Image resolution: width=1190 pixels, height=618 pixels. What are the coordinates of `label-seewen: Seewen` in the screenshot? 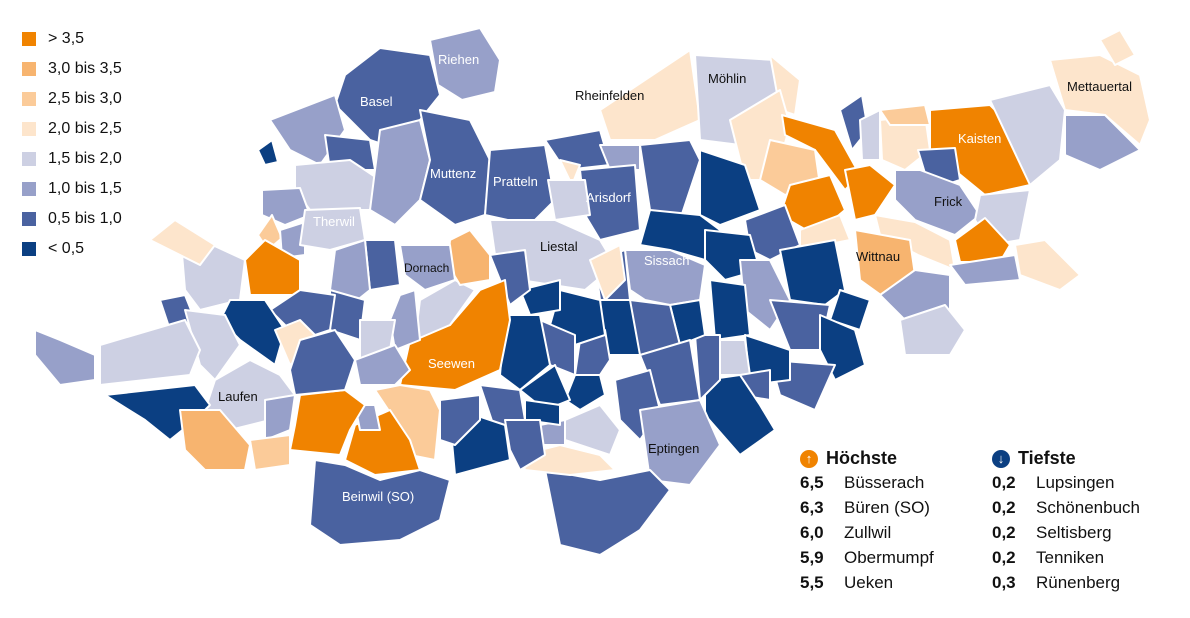 It's located at (451, 363).